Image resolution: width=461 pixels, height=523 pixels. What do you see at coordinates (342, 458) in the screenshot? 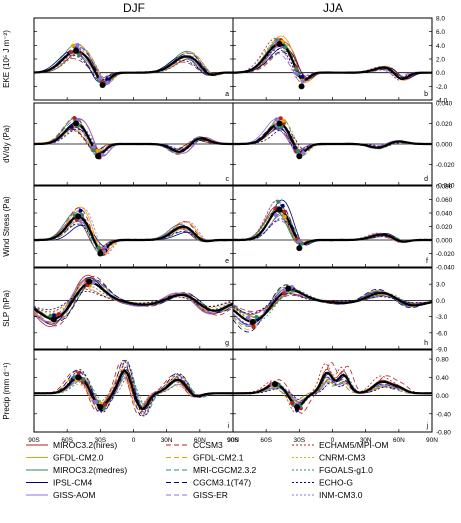
I see `legend-label: CNRM-CM3` at bounding box center [342, 458].